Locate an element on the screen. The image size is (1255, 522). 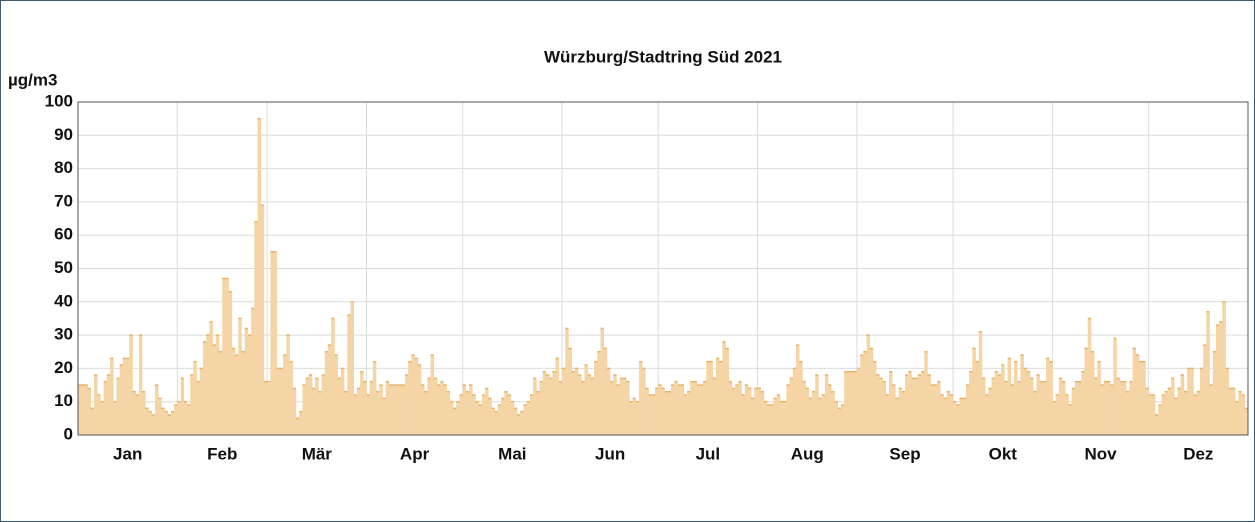
chart-title: Würzburg/Stadtring Süd 2021 is located at coordinates (663, 56).